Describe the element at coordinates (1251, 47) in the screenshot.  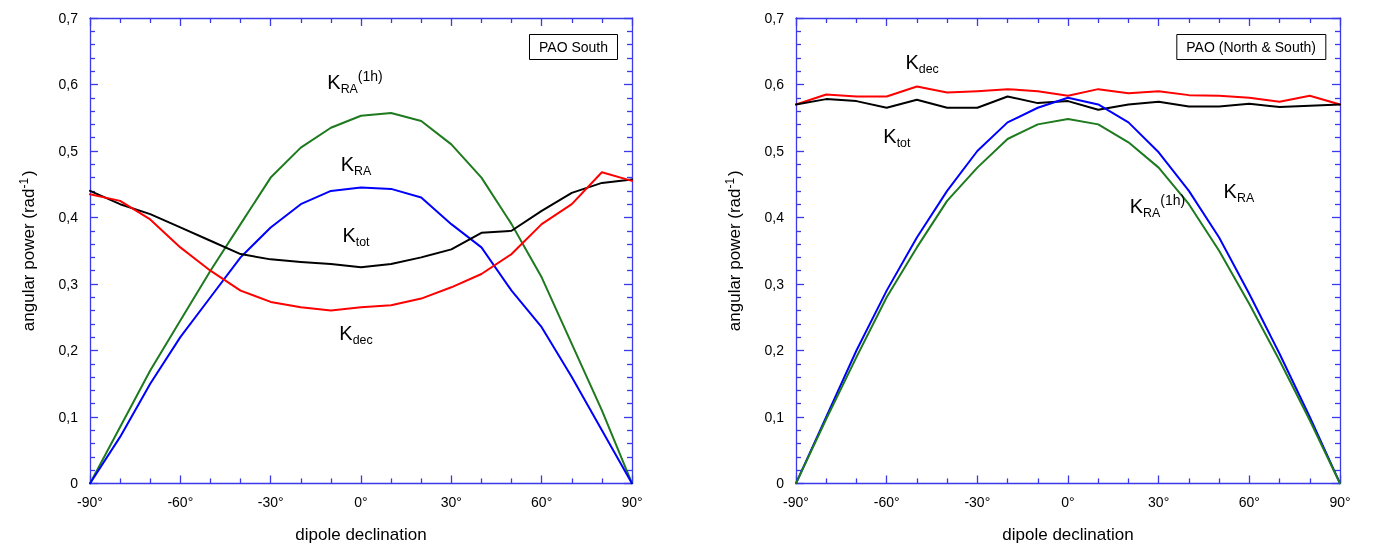
I see `text: PAO (North & South)` at that location.